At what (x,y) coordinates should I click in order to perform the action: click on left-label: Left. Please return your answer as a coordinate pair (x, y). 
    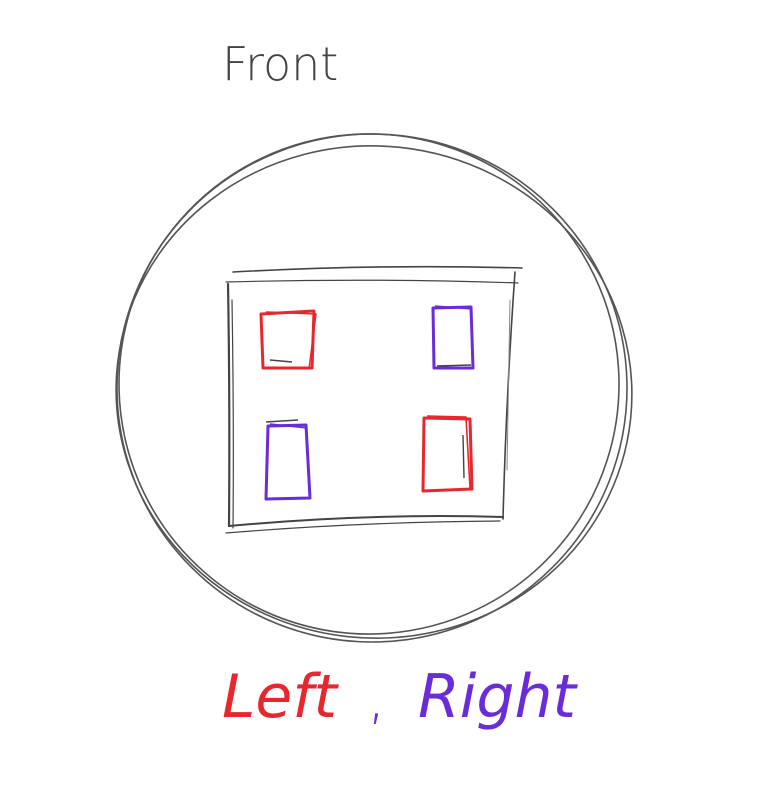
    Looking at the image, I should click on (280, 697).